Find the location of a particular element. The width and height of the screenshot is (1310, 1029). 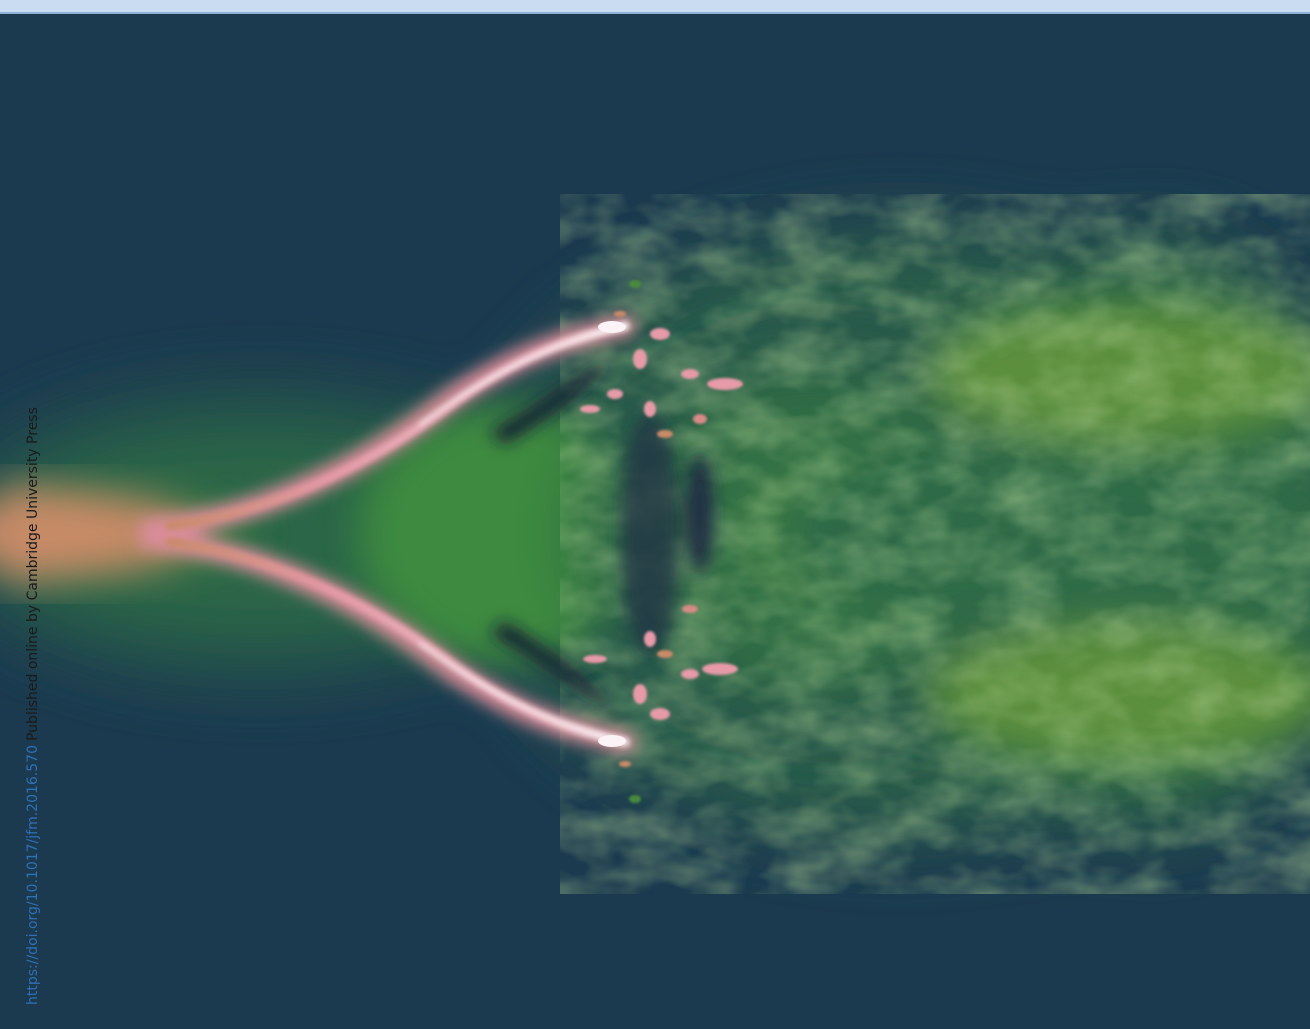

dark-vortex-cores is located at coordinates (602, 533).